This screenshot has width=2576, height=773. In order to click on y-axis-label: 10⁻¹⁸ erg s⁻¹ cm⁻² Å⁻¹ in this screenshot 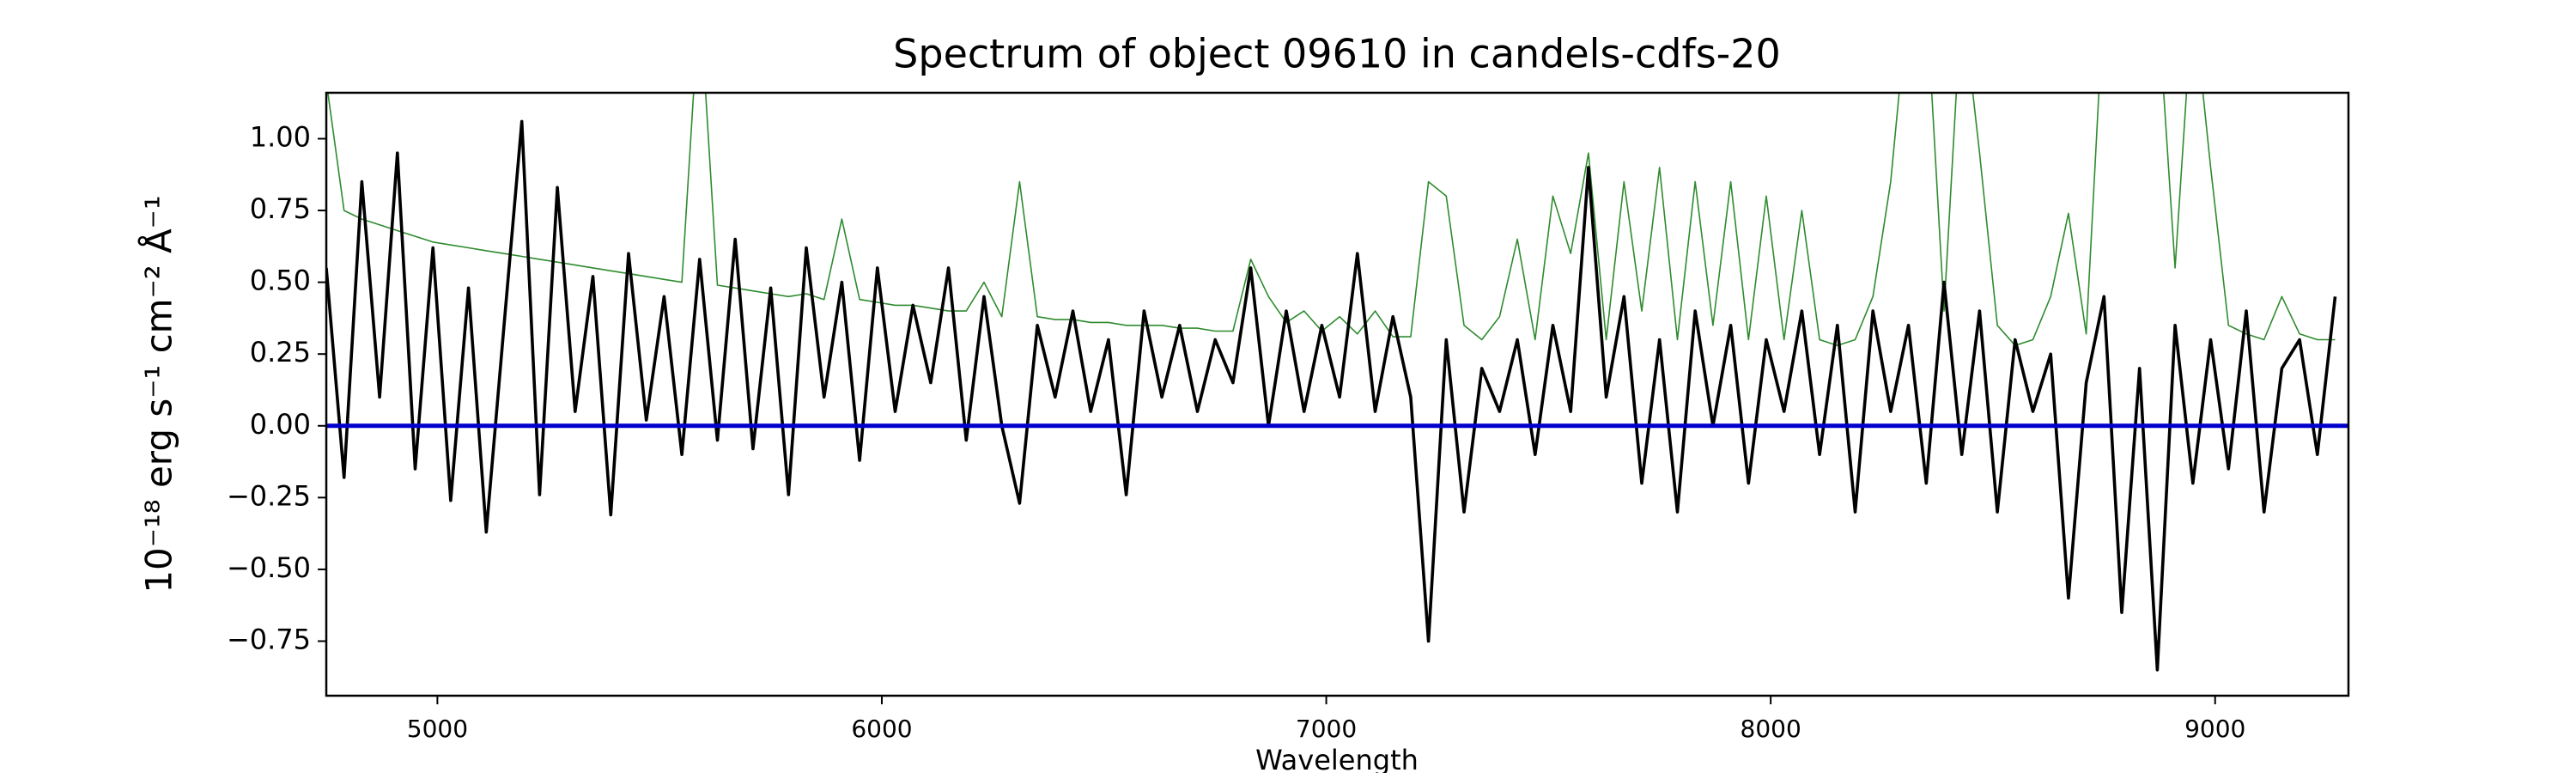, I will do `click(159, 394)`.